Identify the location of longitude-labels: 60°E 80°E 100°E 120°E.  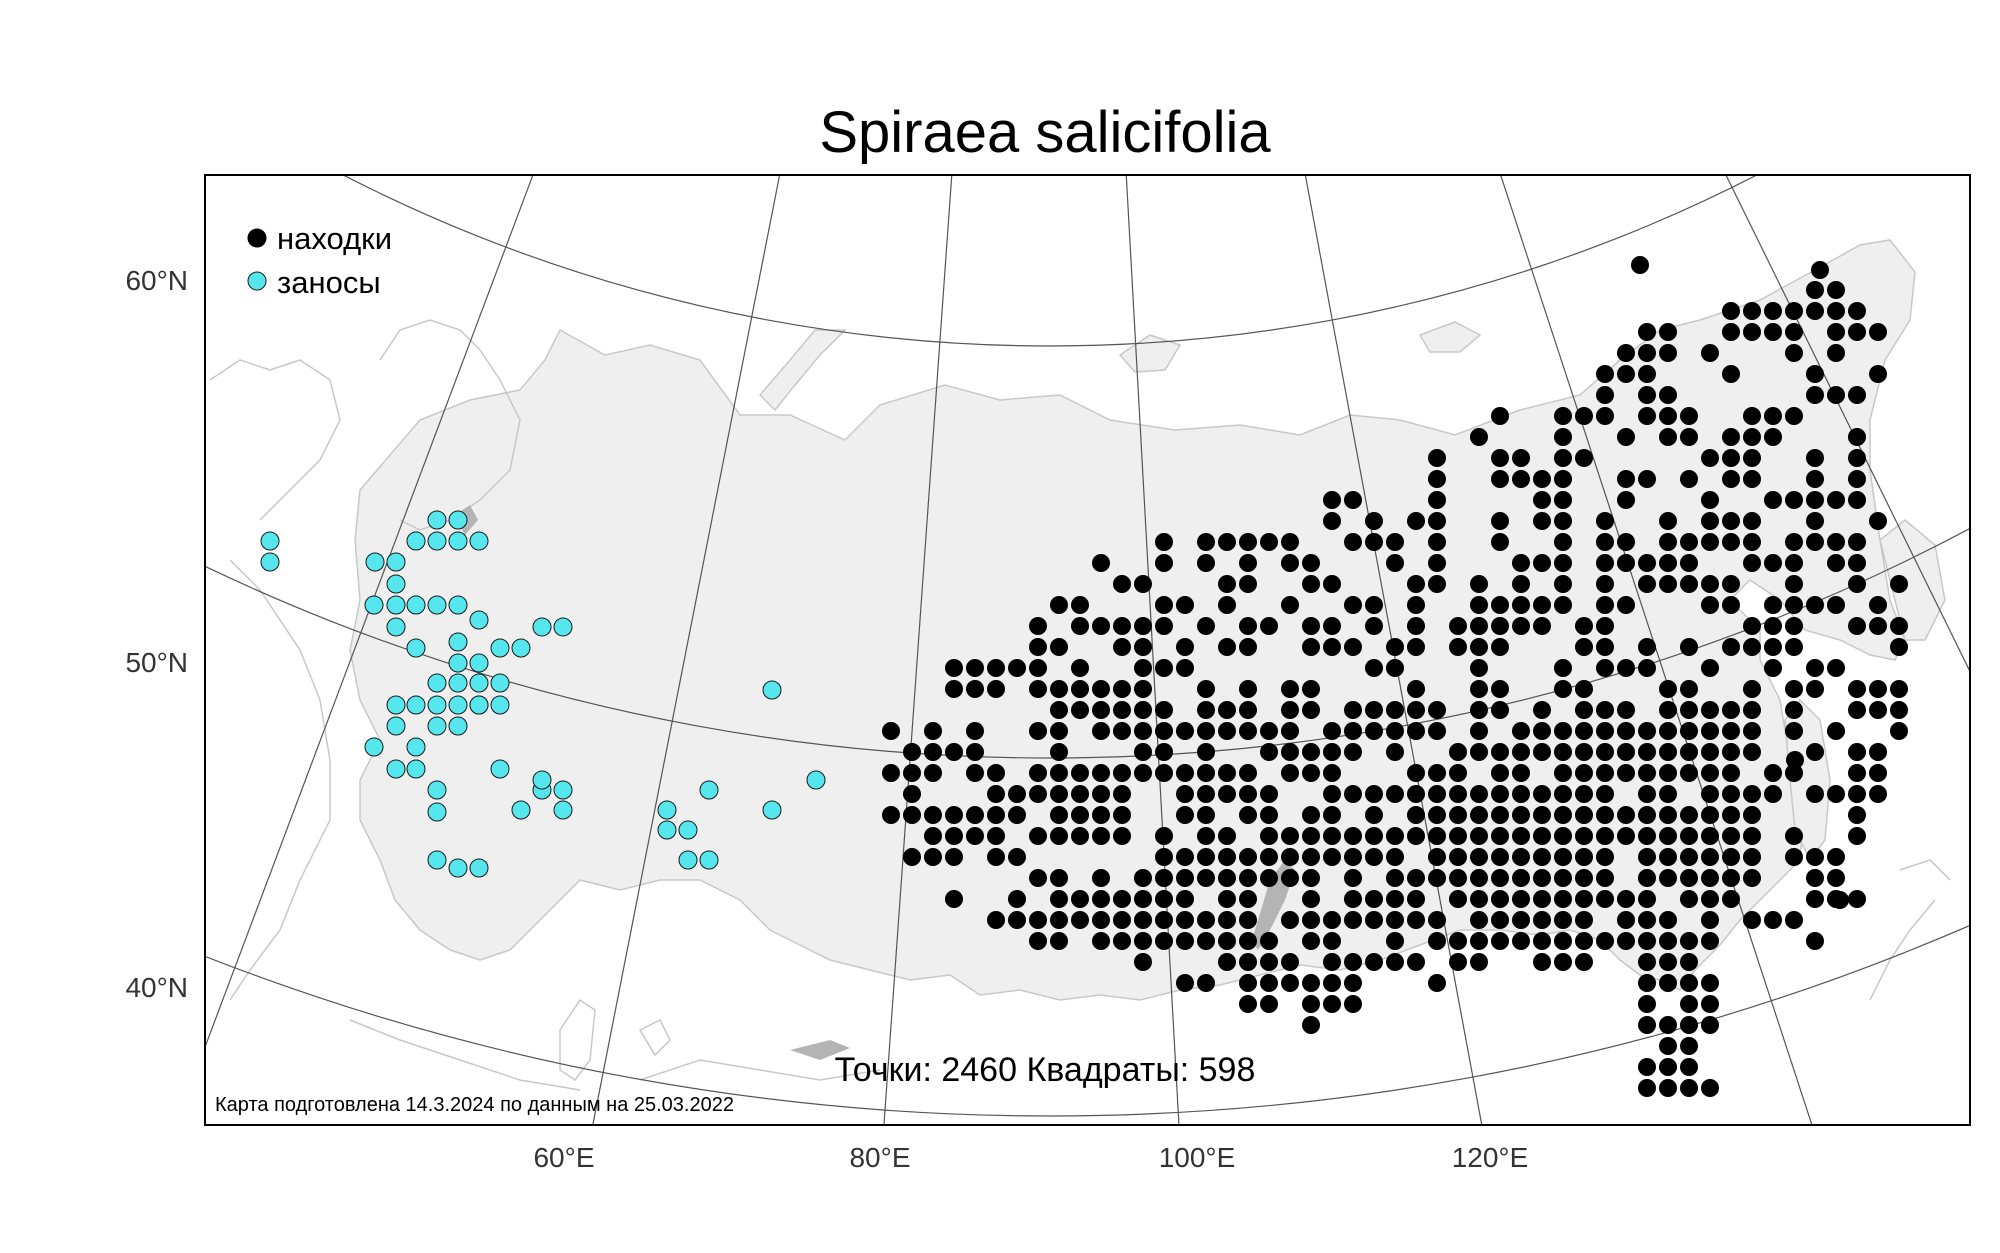
(1030, 1157).